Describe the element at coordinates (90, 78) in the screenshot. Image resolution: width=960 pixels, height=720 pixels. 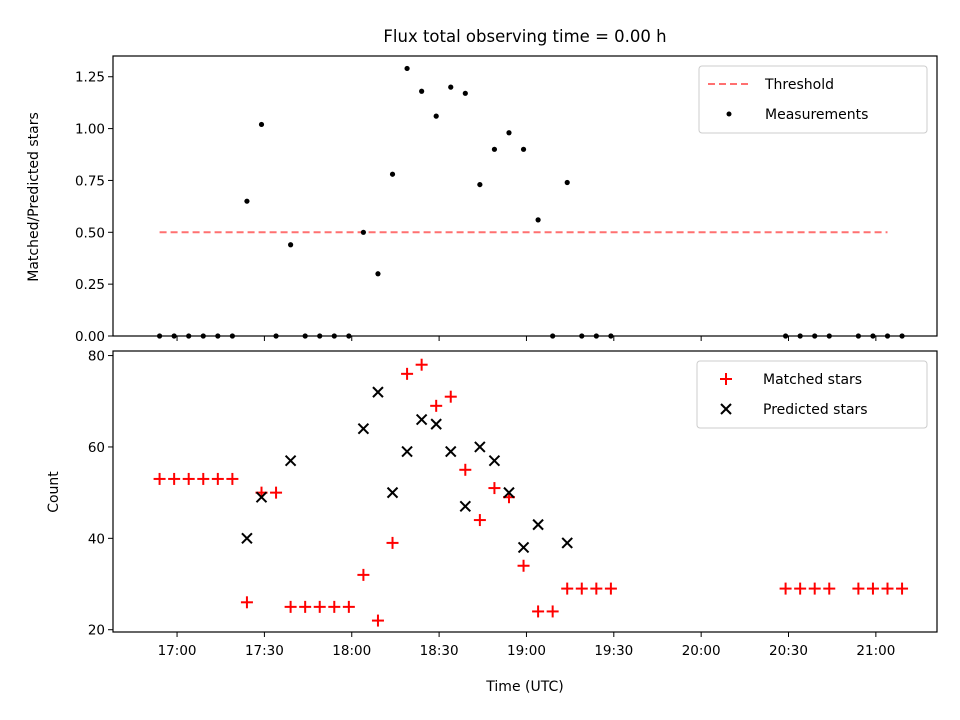
I see `top-y-tick-label: 1.25` at that location.